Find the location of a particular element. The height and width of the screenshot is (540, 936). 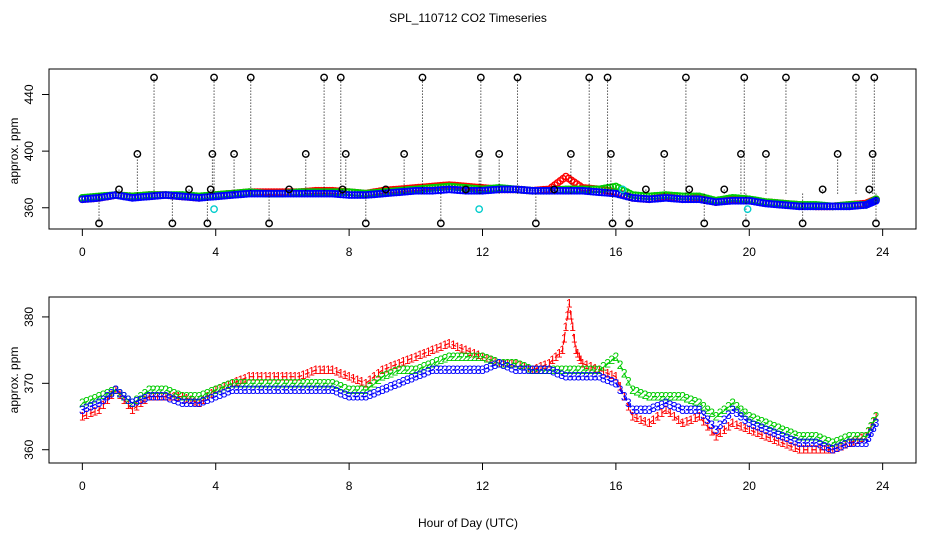

figure-title: SPL_110712 CO2 Timeseries is located at coordinates (468, 18).